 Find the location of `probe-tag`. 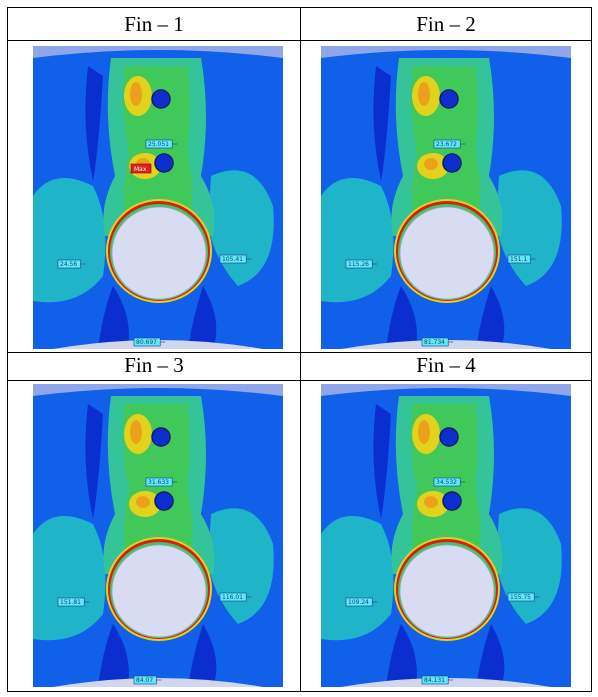

probe-tag is located at coordinates (71, 602).